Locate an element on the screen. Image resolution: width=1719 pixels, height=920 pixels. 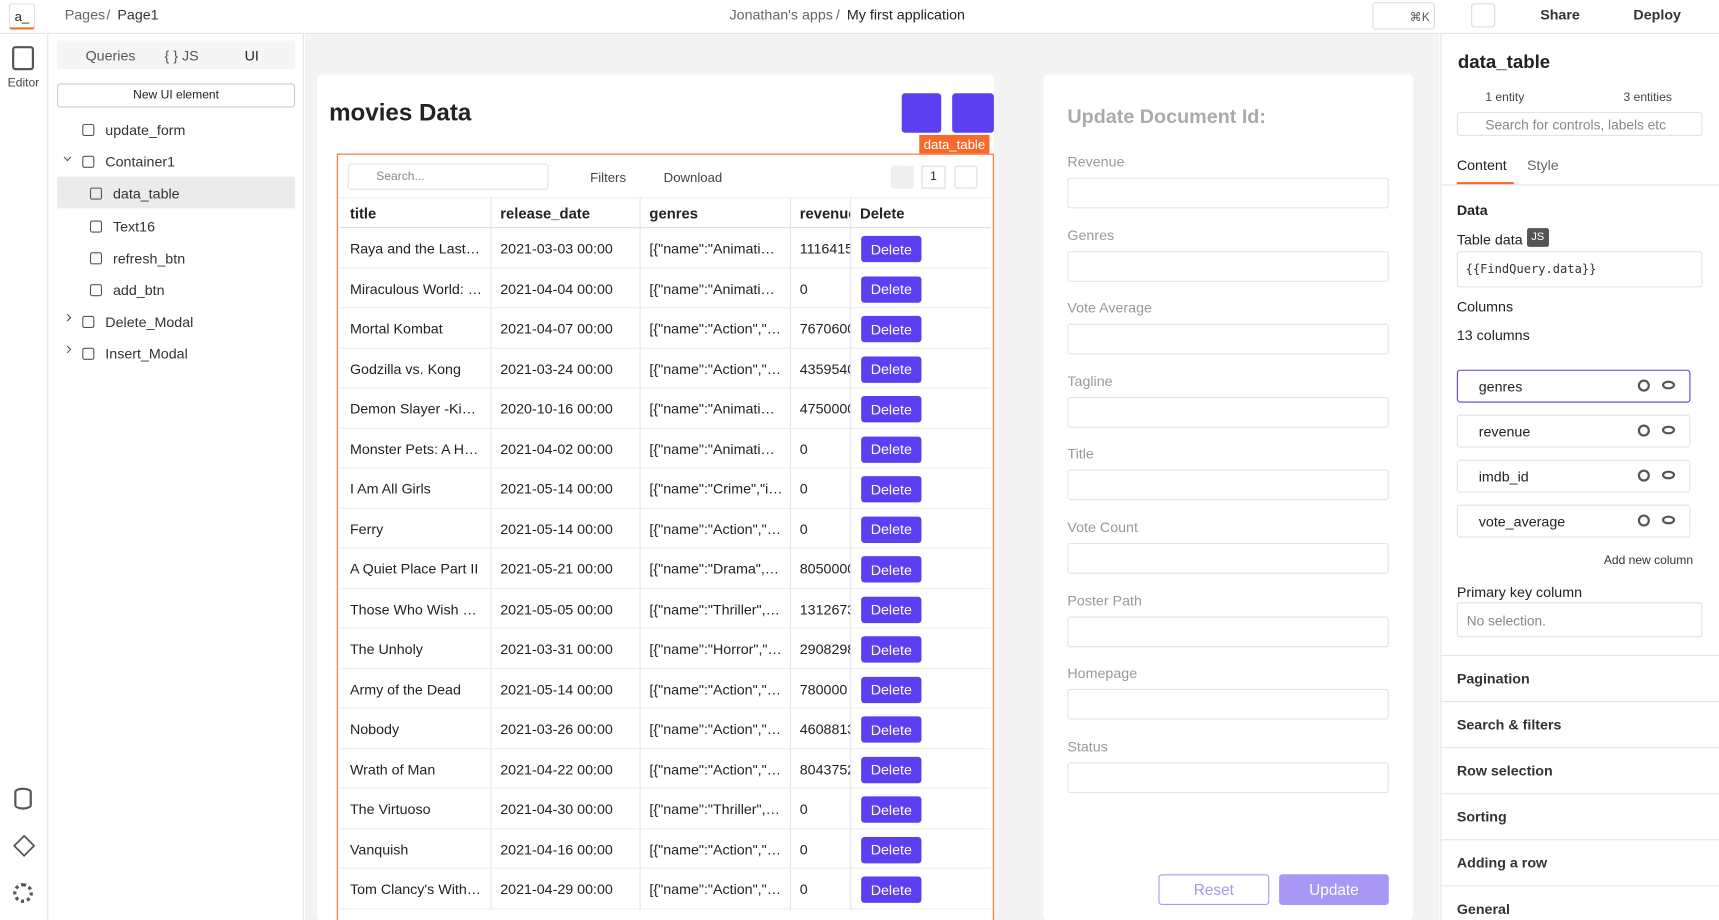
column-header: revenue is located at coordinates (824, 213).